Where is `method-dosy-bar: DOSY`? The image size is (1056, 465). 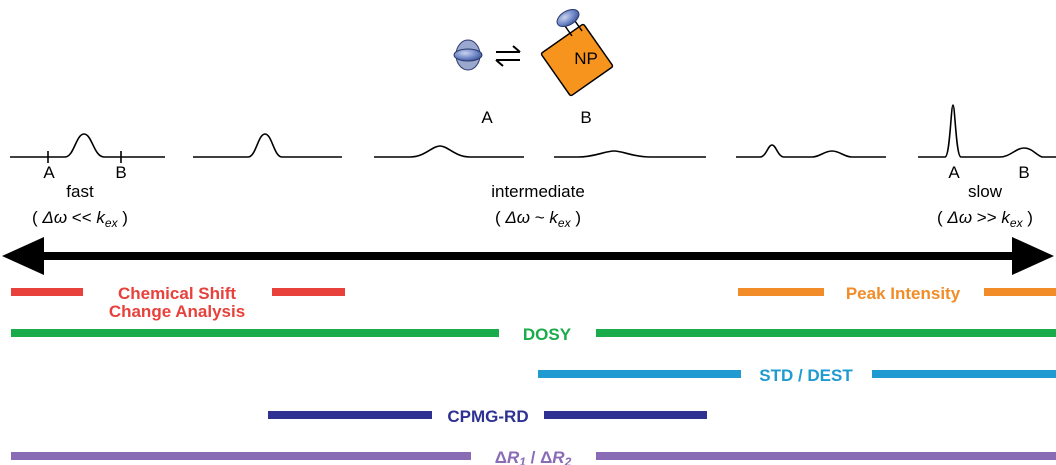 method-dosy-bar: DOSY is located at coordinates (533, 334).